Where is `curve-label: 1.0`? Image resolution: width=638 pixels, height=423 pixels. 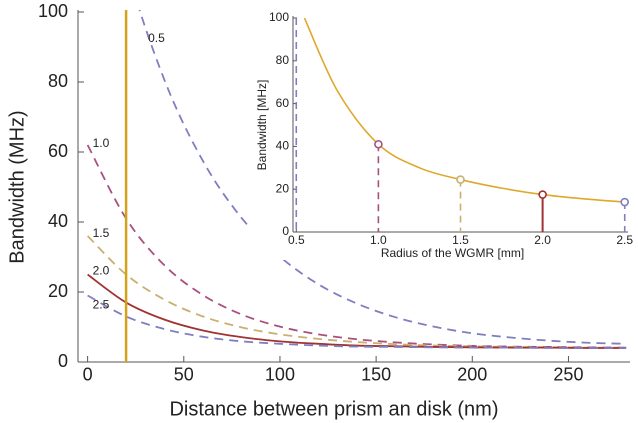
curve-label: 1.0 is located at coordinates (101, 143).